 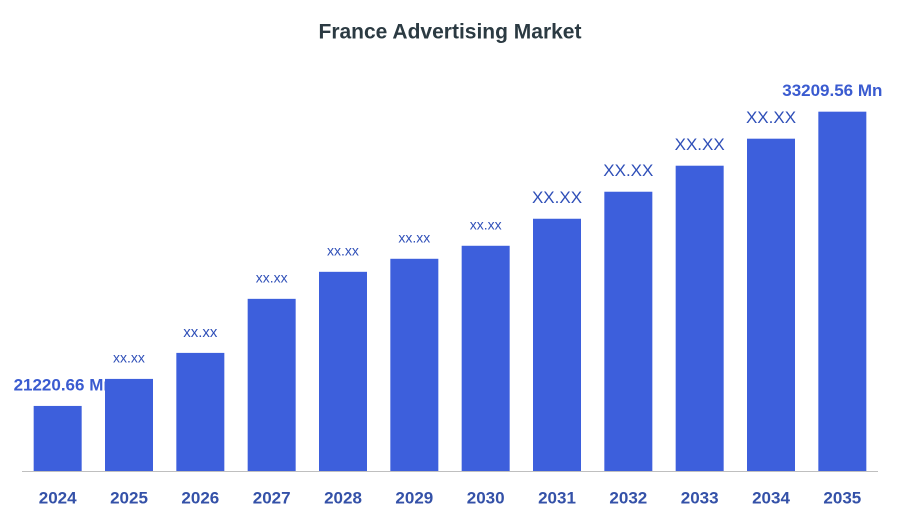 I want to click on x-tick-label: 2028, so click(x=343, y=497).